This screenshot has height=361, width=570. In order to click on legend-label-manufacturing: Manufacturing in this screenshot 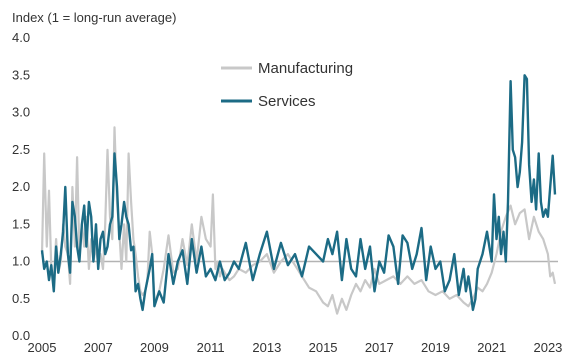, I will do `click(305, 68)`.